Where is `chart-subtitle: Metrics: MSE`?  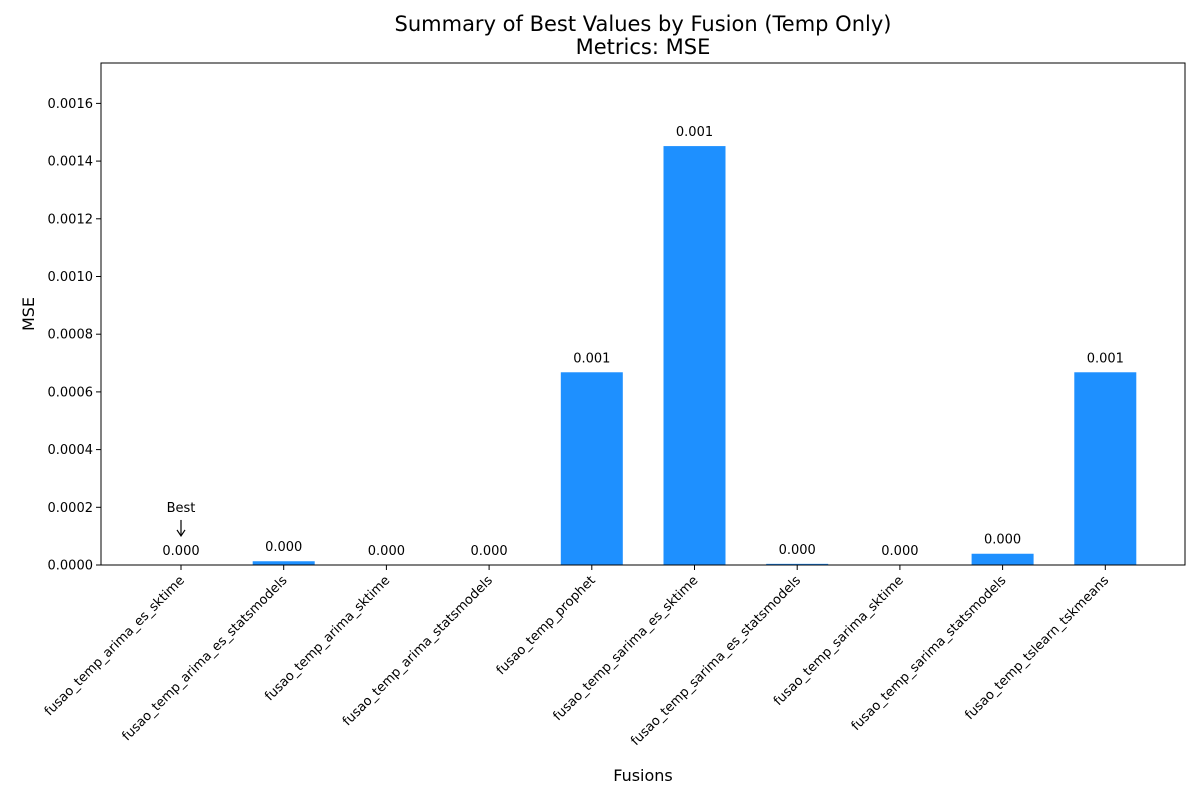 chart-subtitle: Metrics: MSE is located at coordinates (643, 47).